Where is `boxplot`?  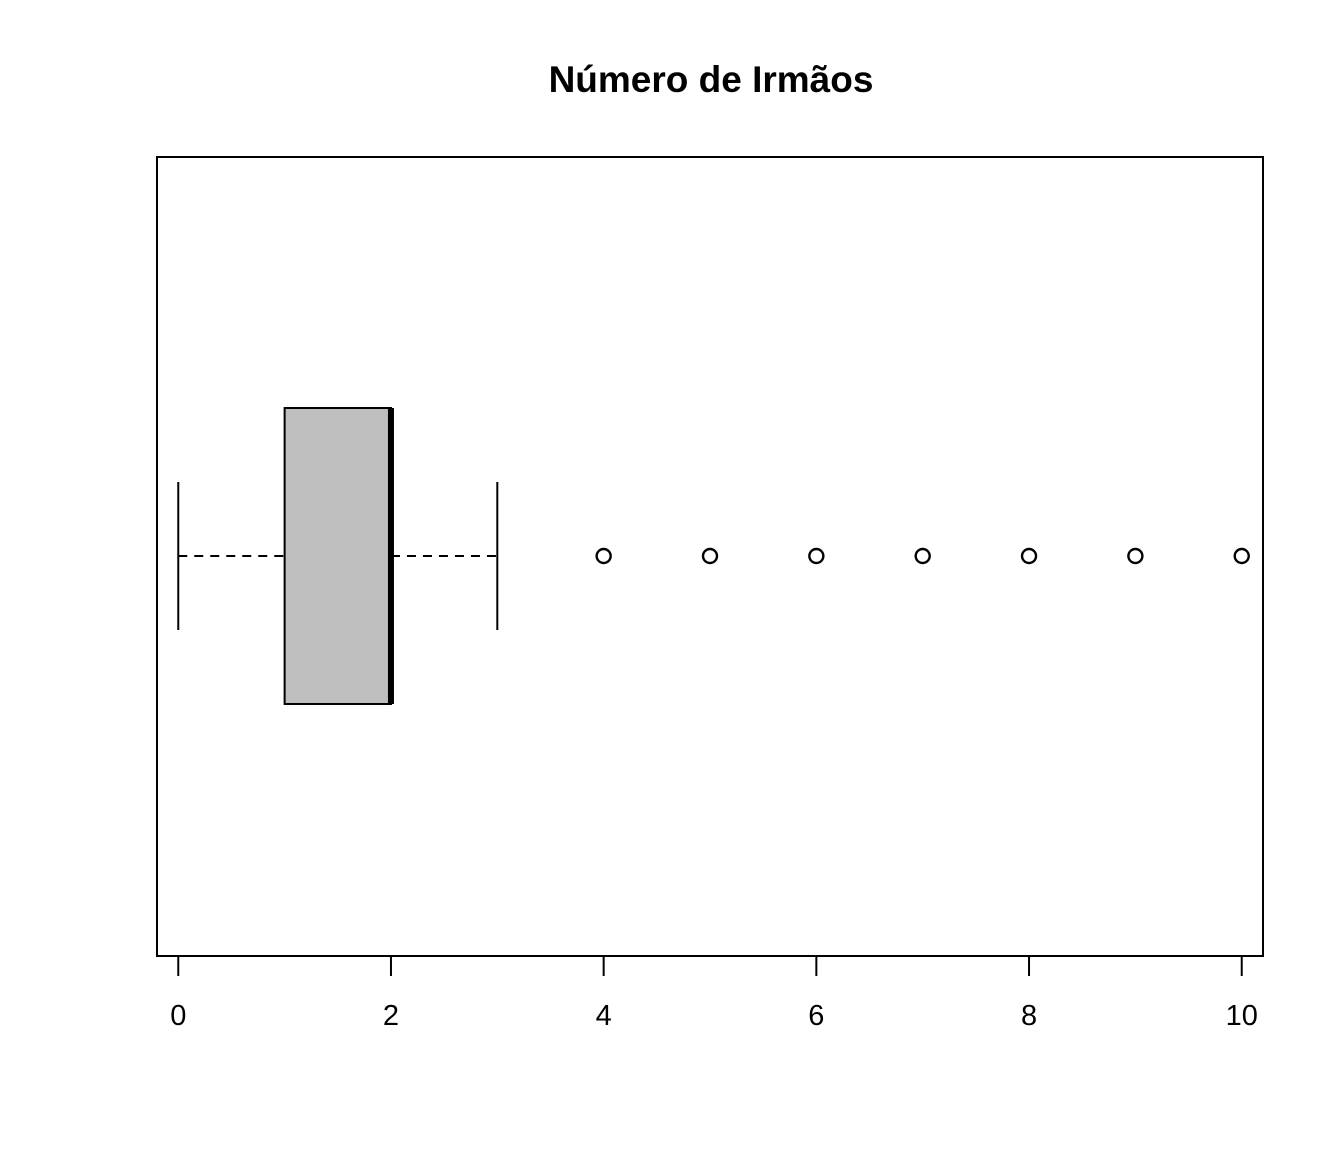 boxplot is located at coordinates (338, 556).